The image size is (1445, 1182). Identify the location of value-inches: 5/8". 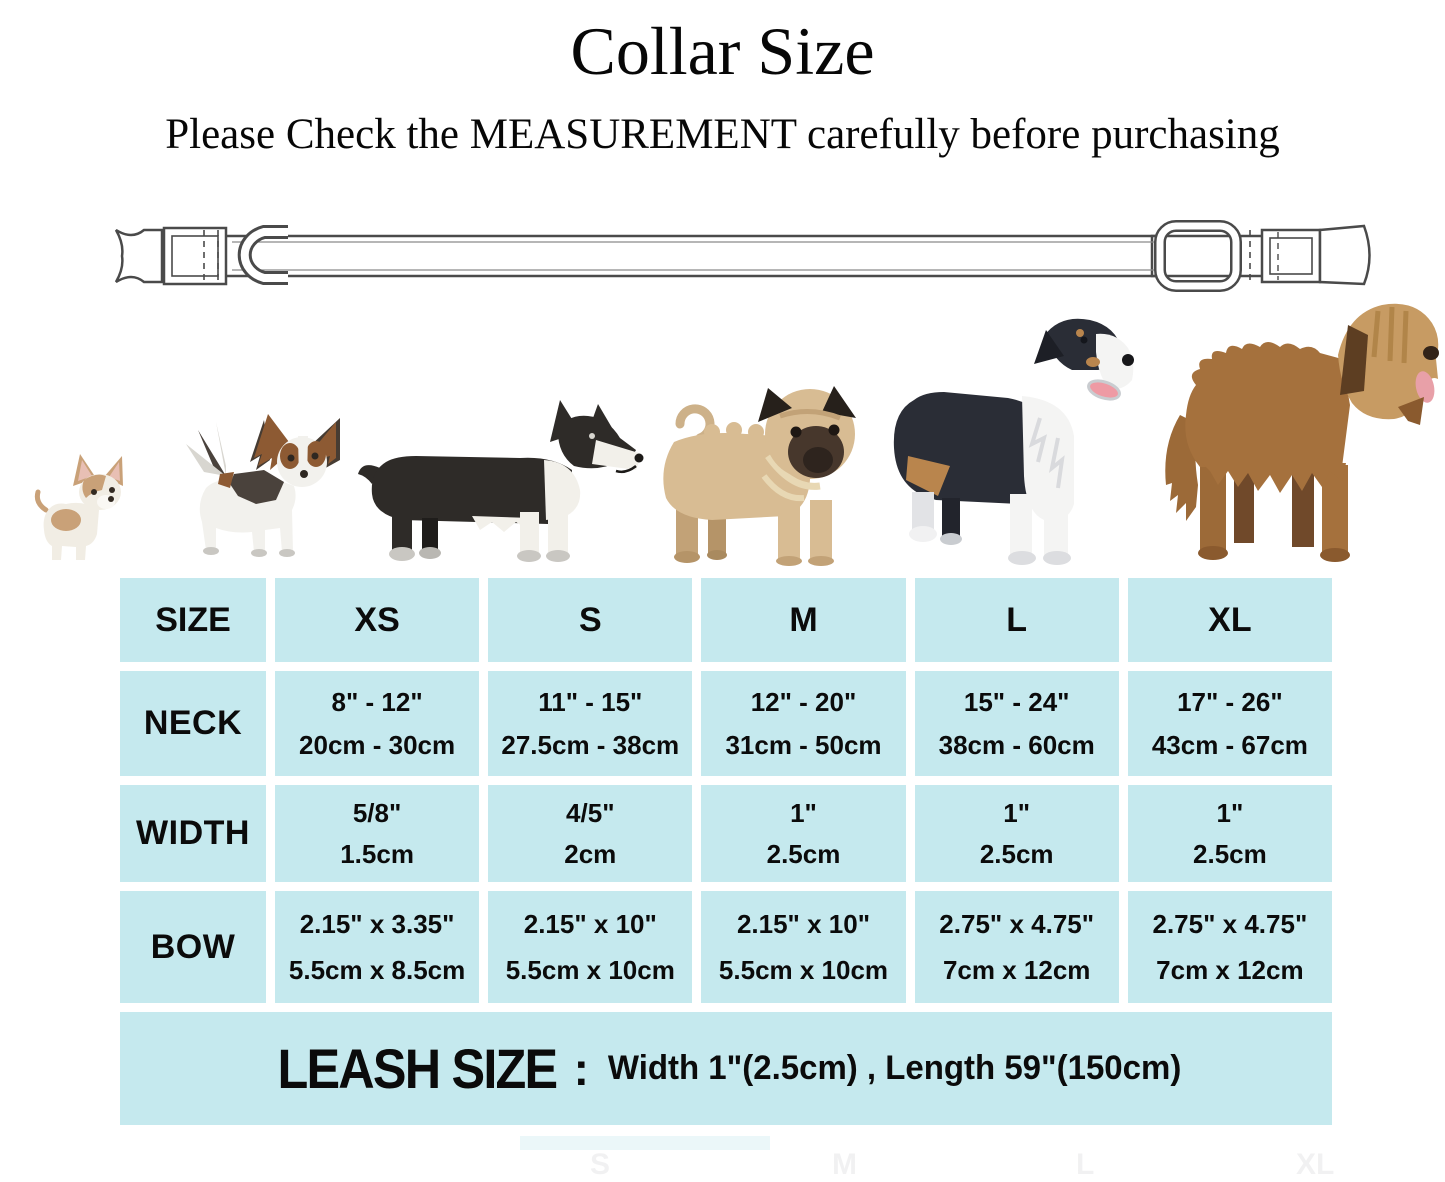
(377, 813).